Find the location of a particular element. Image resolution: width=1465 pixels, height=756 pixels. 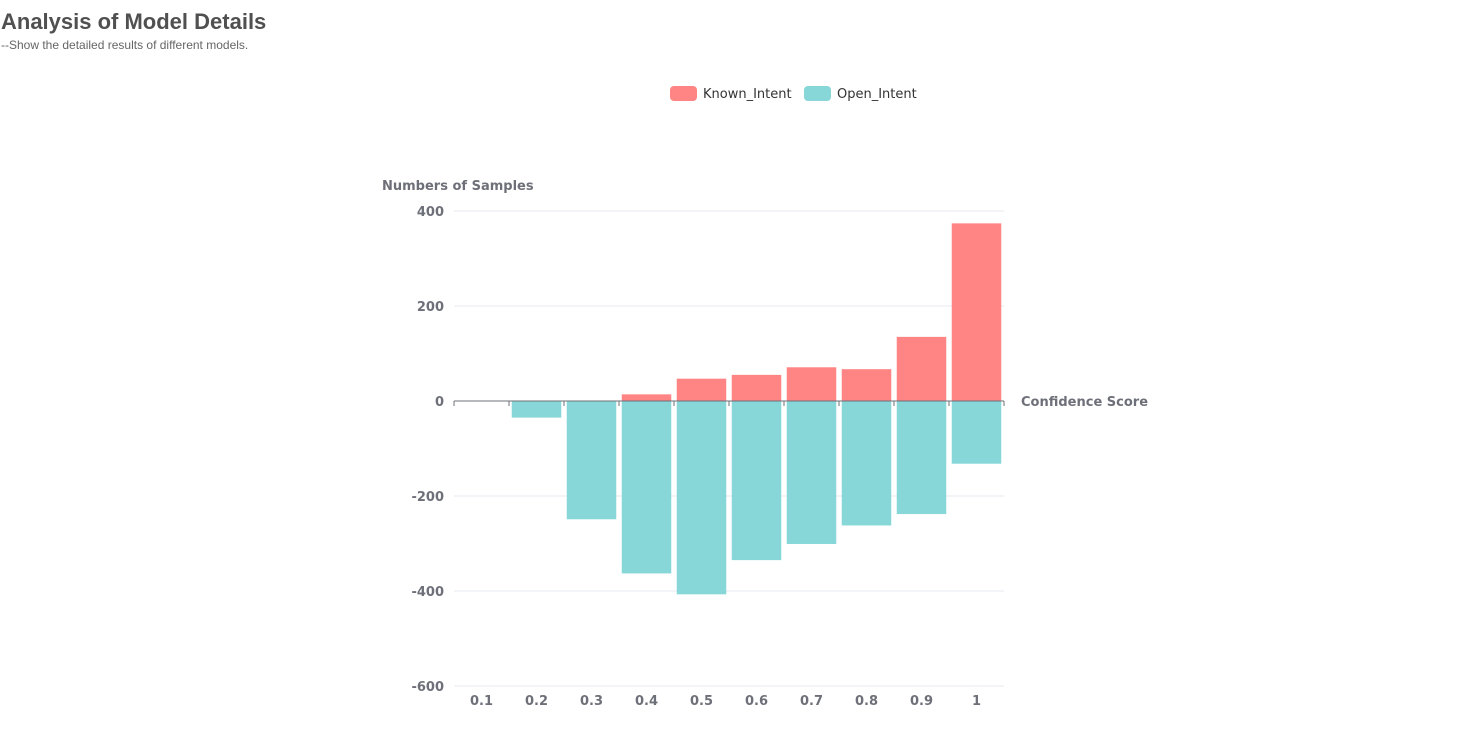

legend-label: Open_Intent is located at coordinates (877, 94).